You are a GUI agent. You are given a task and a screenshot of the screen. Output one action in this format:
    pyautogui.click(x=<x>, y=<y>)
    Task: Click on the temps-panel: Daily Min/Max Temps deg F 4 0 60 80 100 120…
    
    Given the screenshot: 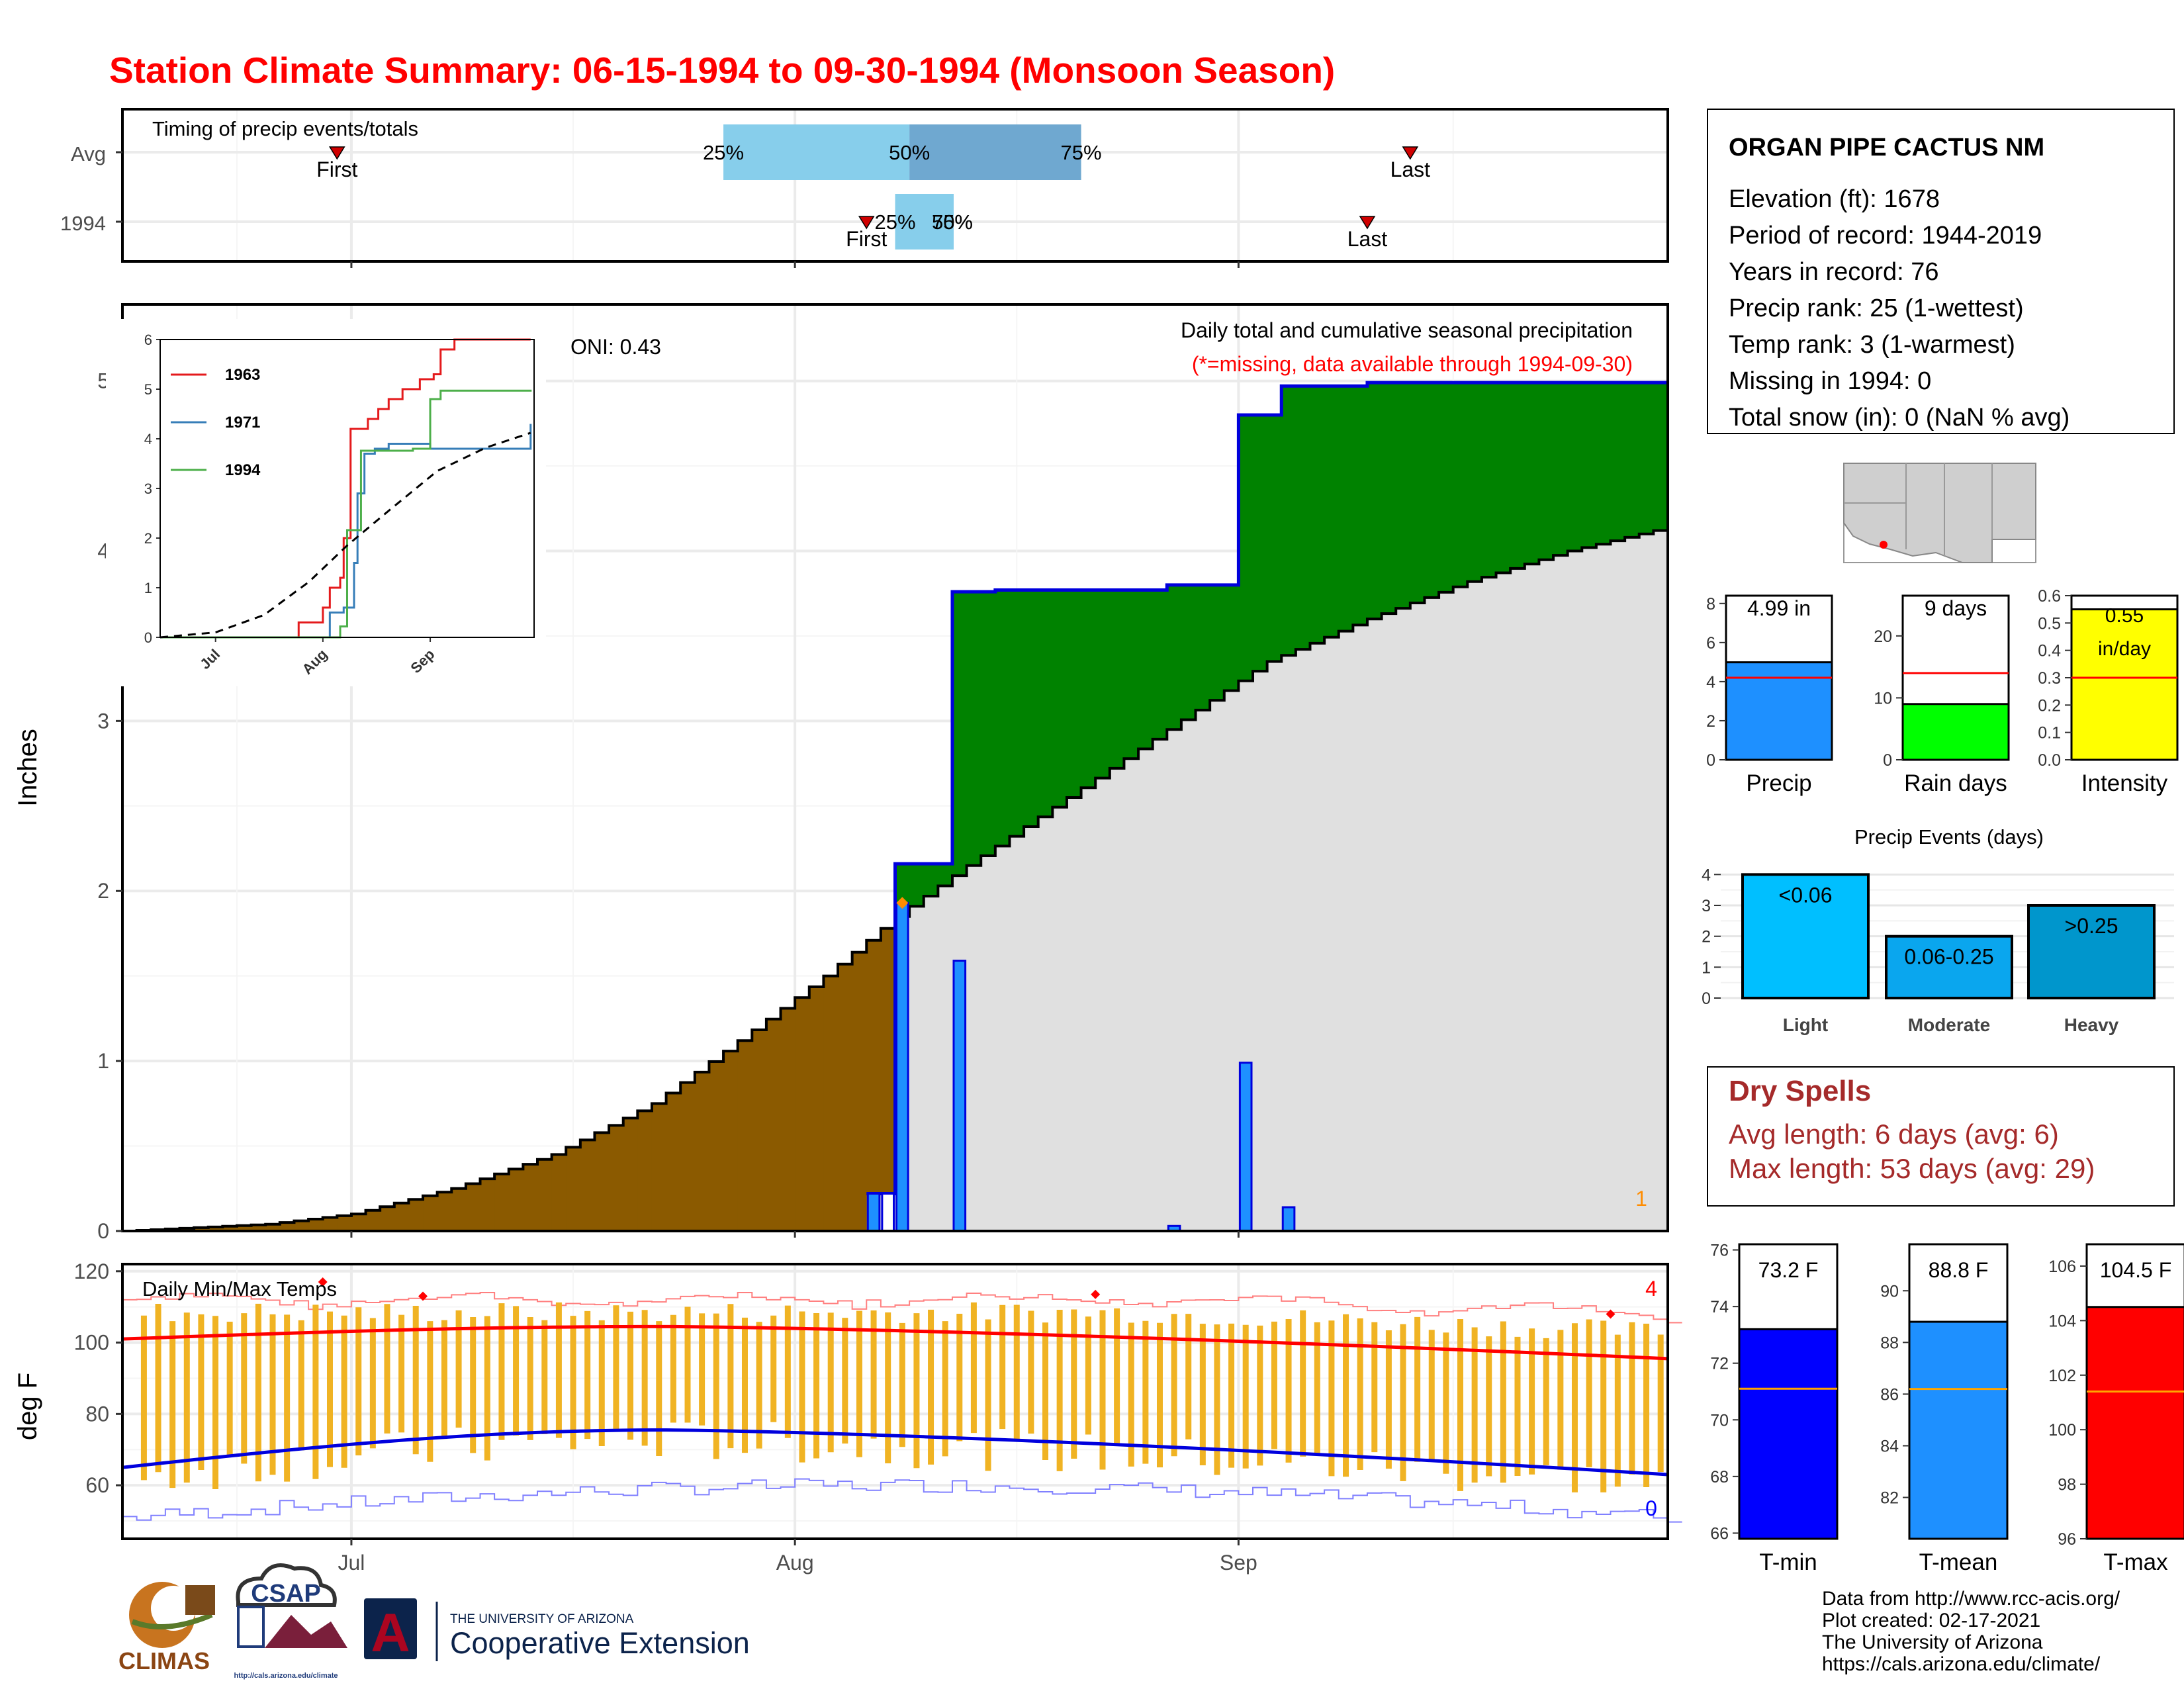 What is the action you would take?
    pyautogui.click(x=847, y=1417)
    